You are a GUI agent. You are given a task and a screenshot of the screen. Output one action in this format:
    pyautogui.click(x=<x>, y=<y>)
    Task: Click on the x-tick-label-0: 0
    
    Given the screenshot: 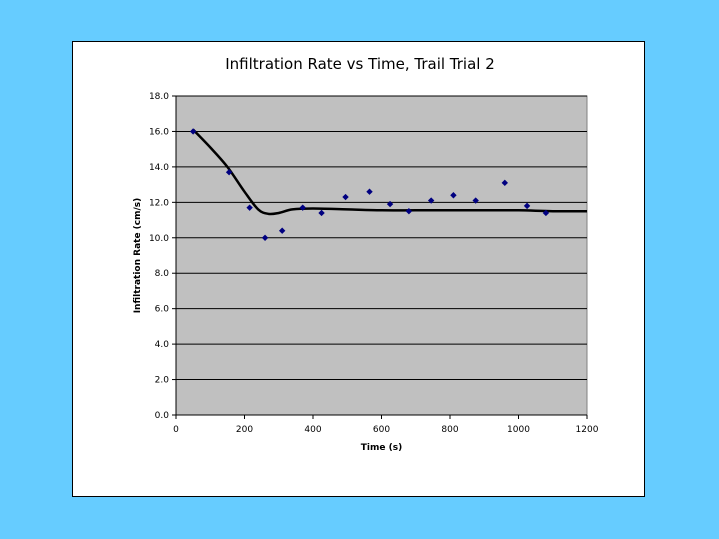 What is the action you would take?
    pyautogui.click(x=176, y=430)
    